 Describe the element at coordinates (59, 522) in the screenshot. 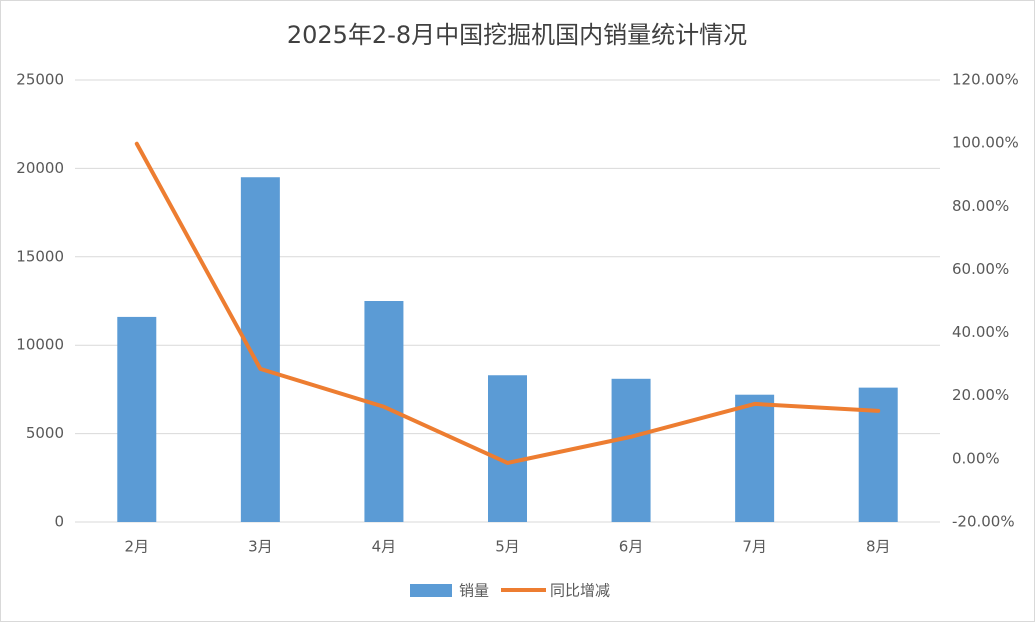

I see `y-tick-label: 0` at that location.